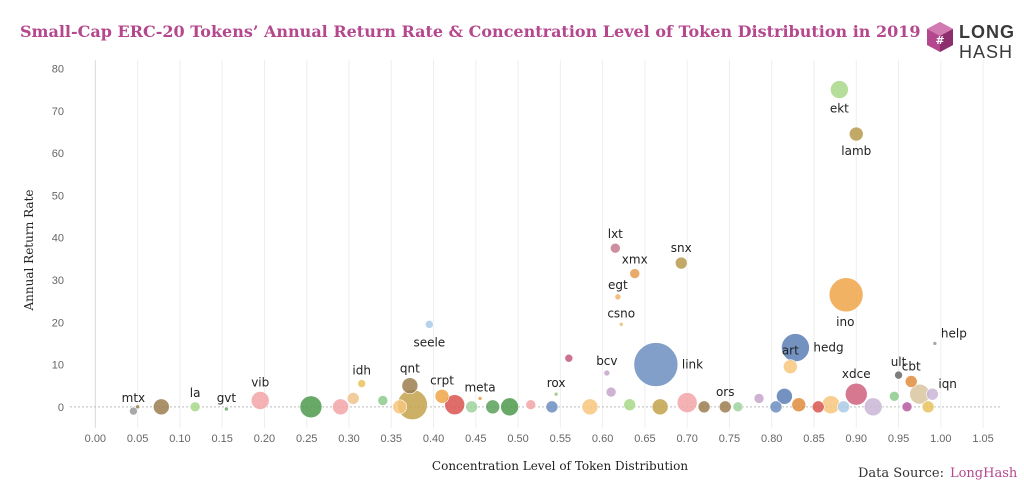  What do you see at coordinates (95, 439) in the screenshot?
I see `x-tick-label: 0.00` at bounding box center [95, 439].